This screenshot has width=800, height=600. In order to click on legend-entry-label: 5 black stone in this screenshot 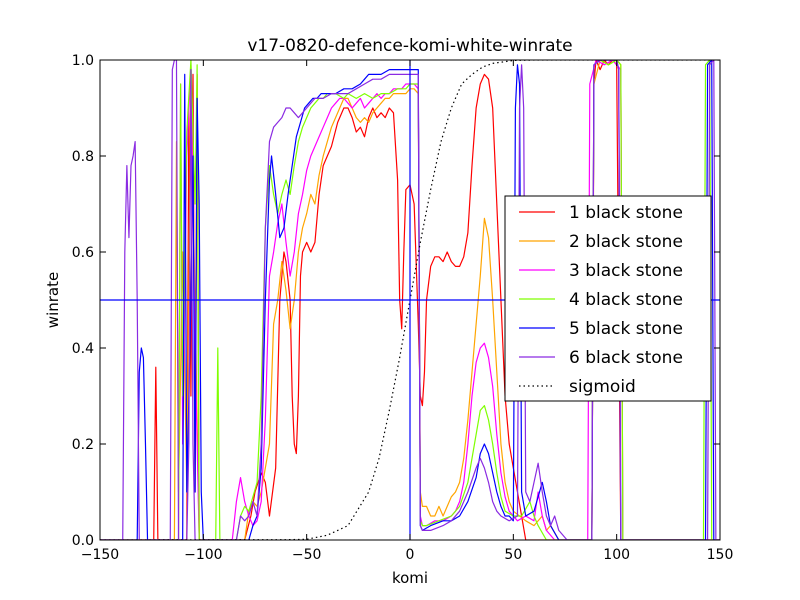, I will do `click(626, 329)`.